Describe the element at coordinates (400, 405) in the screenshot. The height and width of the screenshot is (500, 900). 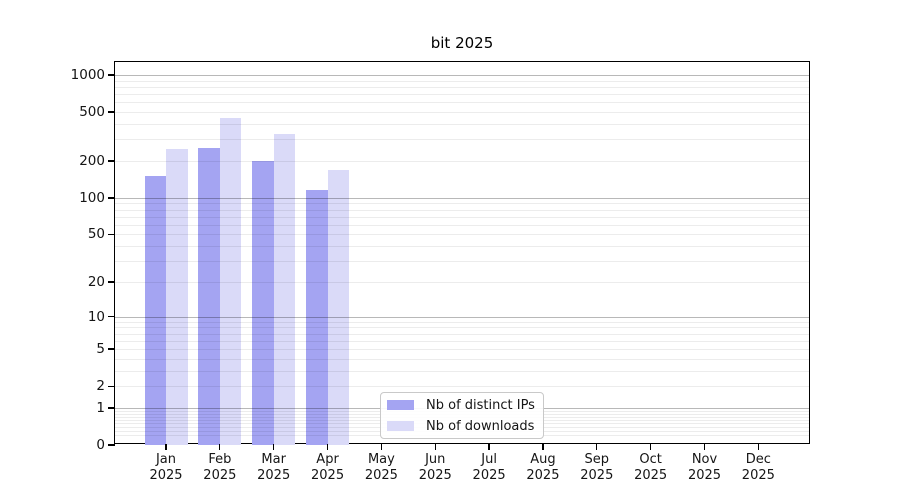
I see `legend-swatch-distinct-ips` at that location.